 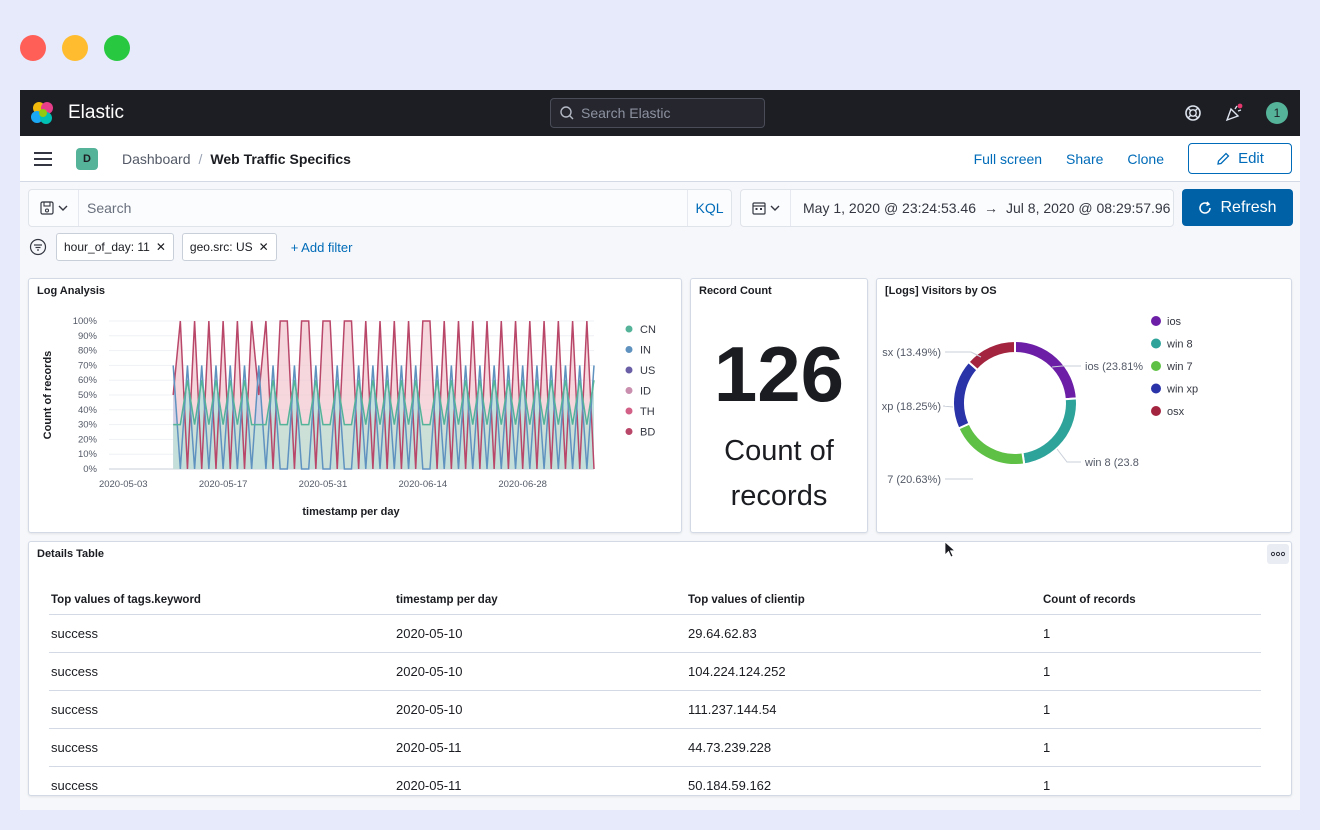 I want to click on filter-icon, so click(x=38, y=247).